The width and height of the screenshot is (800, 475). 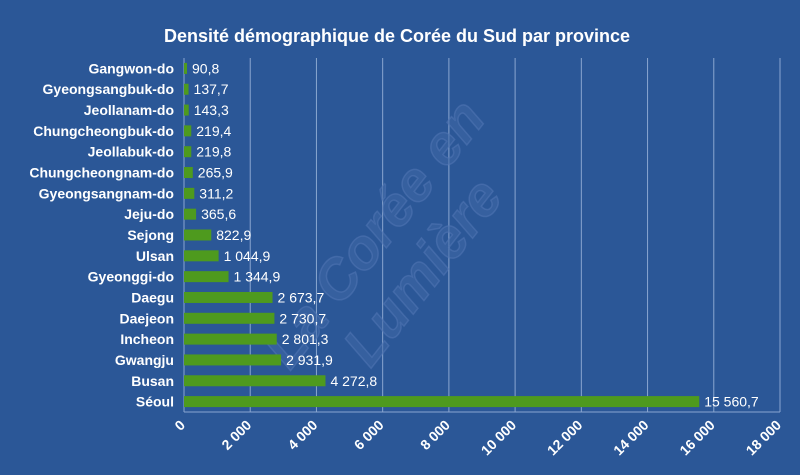 I want to click on value-label: 365,6, so click(x=218, y=214).